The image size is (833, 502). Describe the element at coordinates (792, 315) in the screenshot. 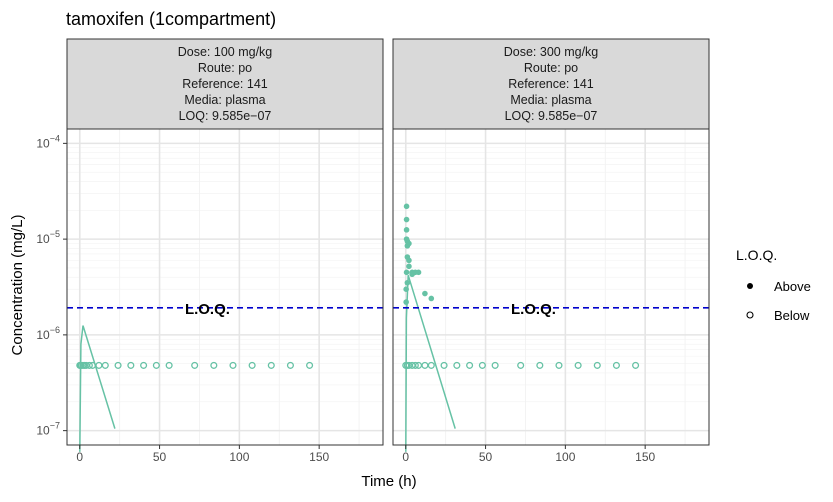

I see `legend-label-below: Below` at that location.